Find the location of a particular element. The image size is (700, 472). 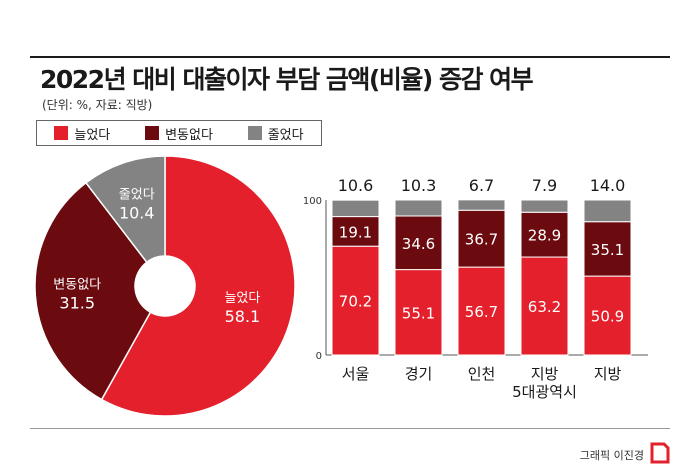

pie-slice-nochange is located at coordinates (93, 291).